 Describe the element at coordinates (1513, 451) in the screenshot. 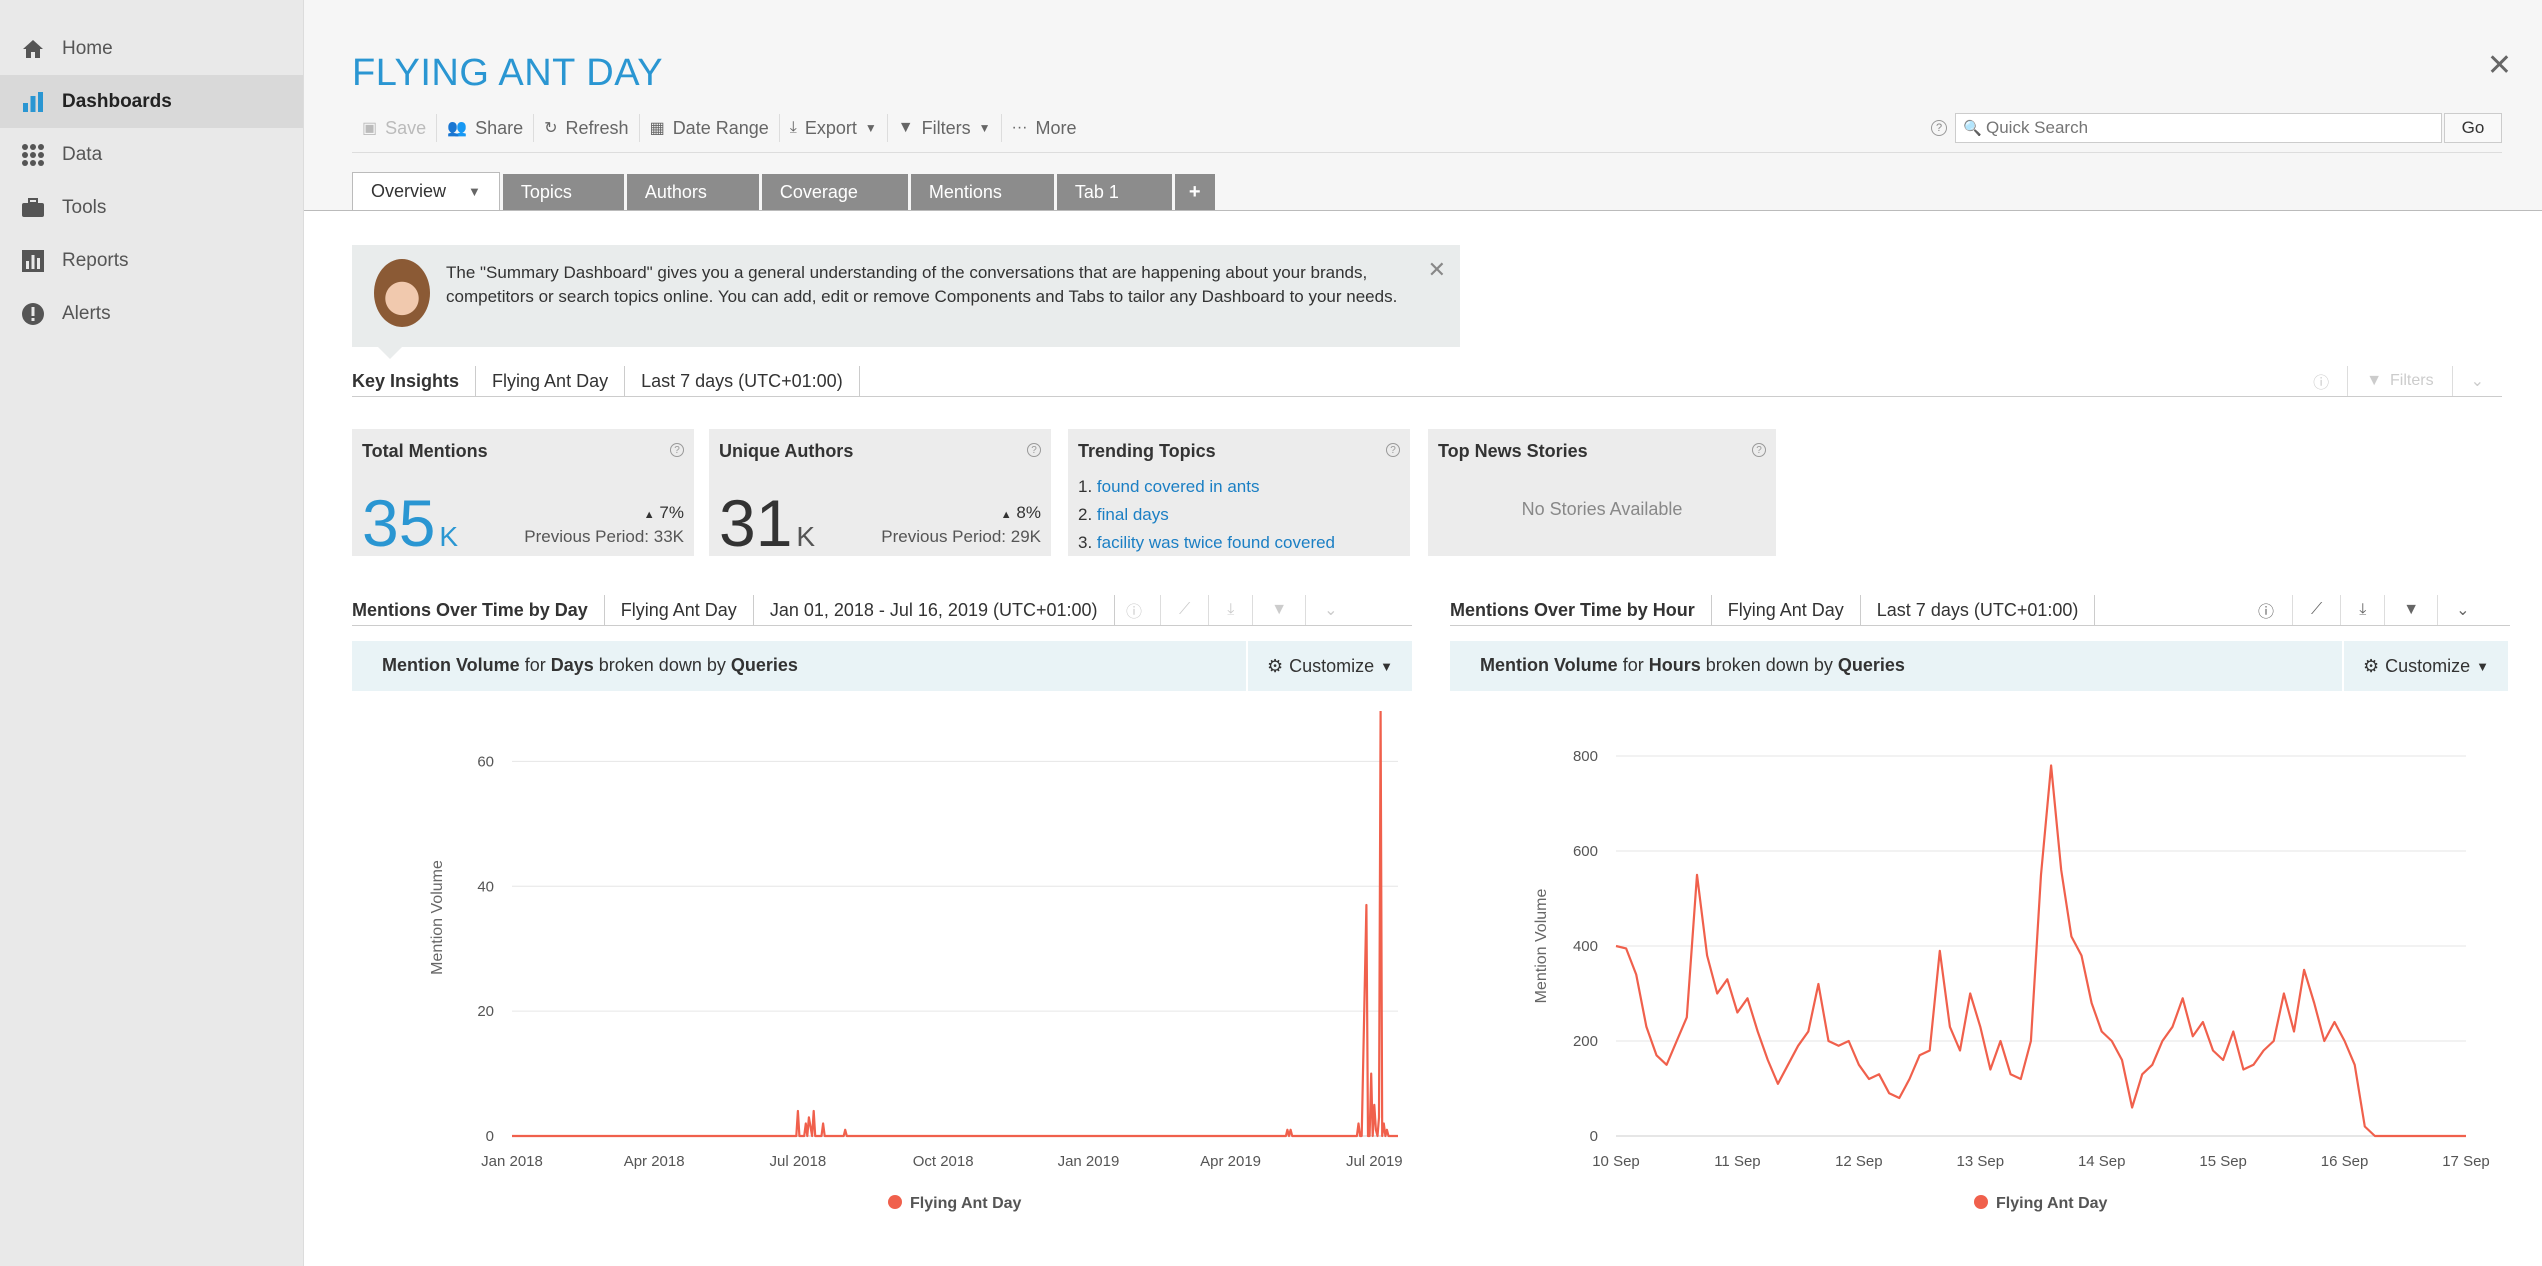

I see `card-title: Top News Stories` at that location.